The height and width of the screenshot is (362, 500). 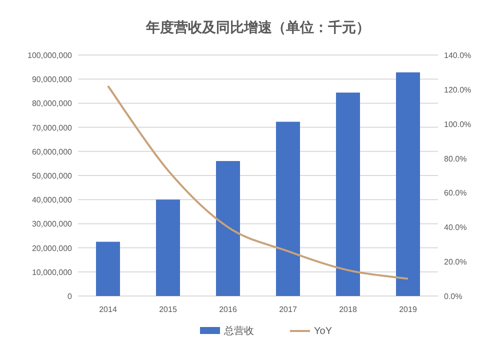 What do you see at coordinates (455, 262) in the screenshot?
I see `y2-tick-label: 20.0%` at bounding box center [455, 262].